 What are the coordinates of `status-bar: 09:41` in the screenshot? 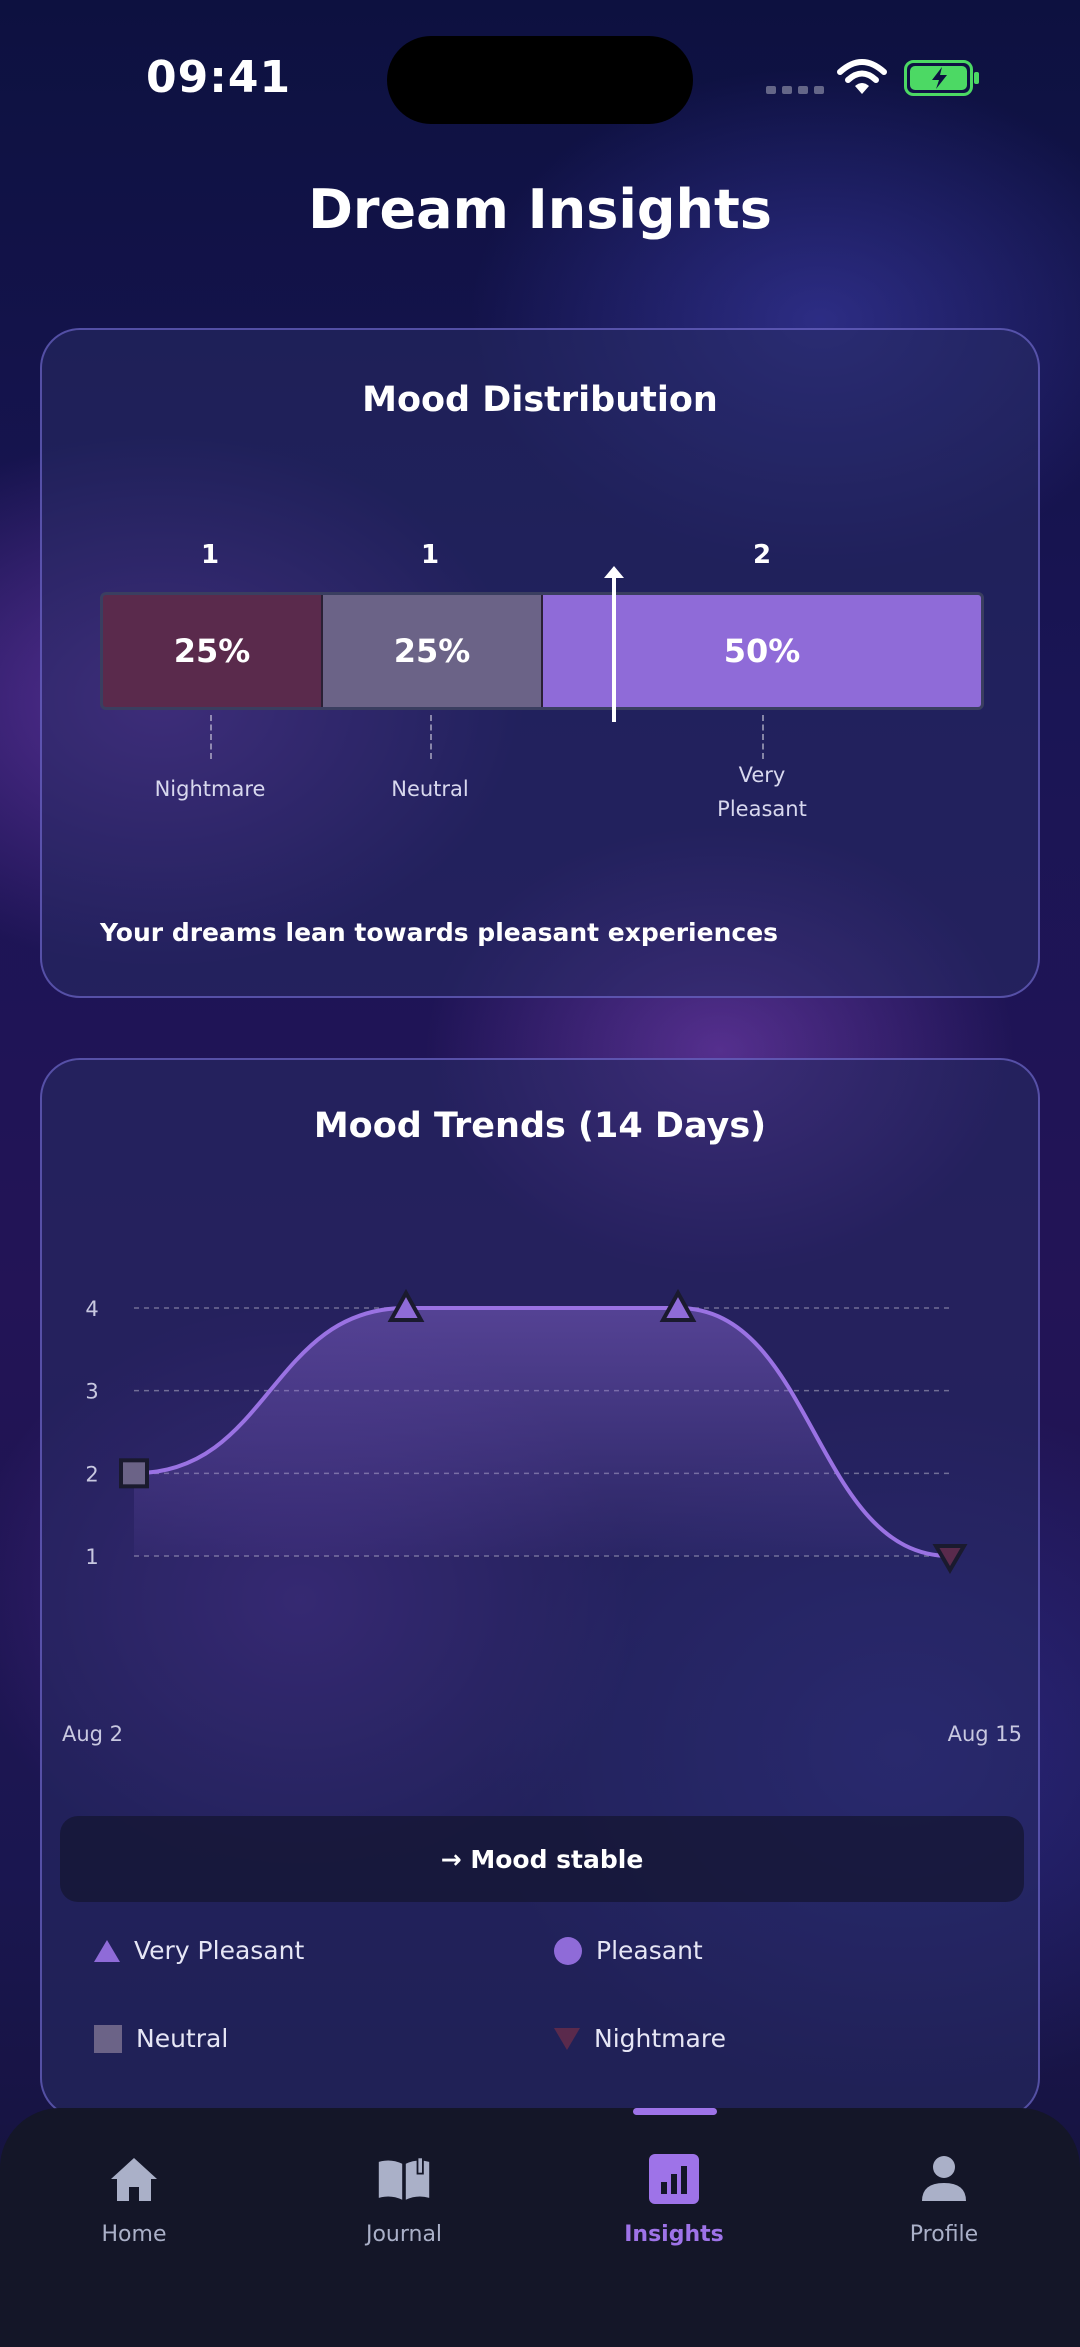 It's located at (540, 75).